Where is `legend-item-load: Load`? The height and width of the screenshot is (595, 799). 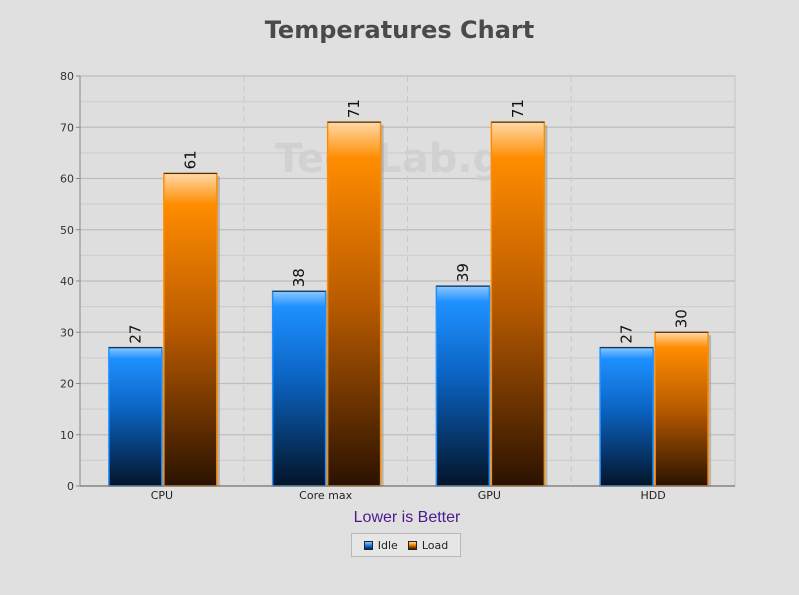
legend-item-load: Load is located at coordinates (428, 545).